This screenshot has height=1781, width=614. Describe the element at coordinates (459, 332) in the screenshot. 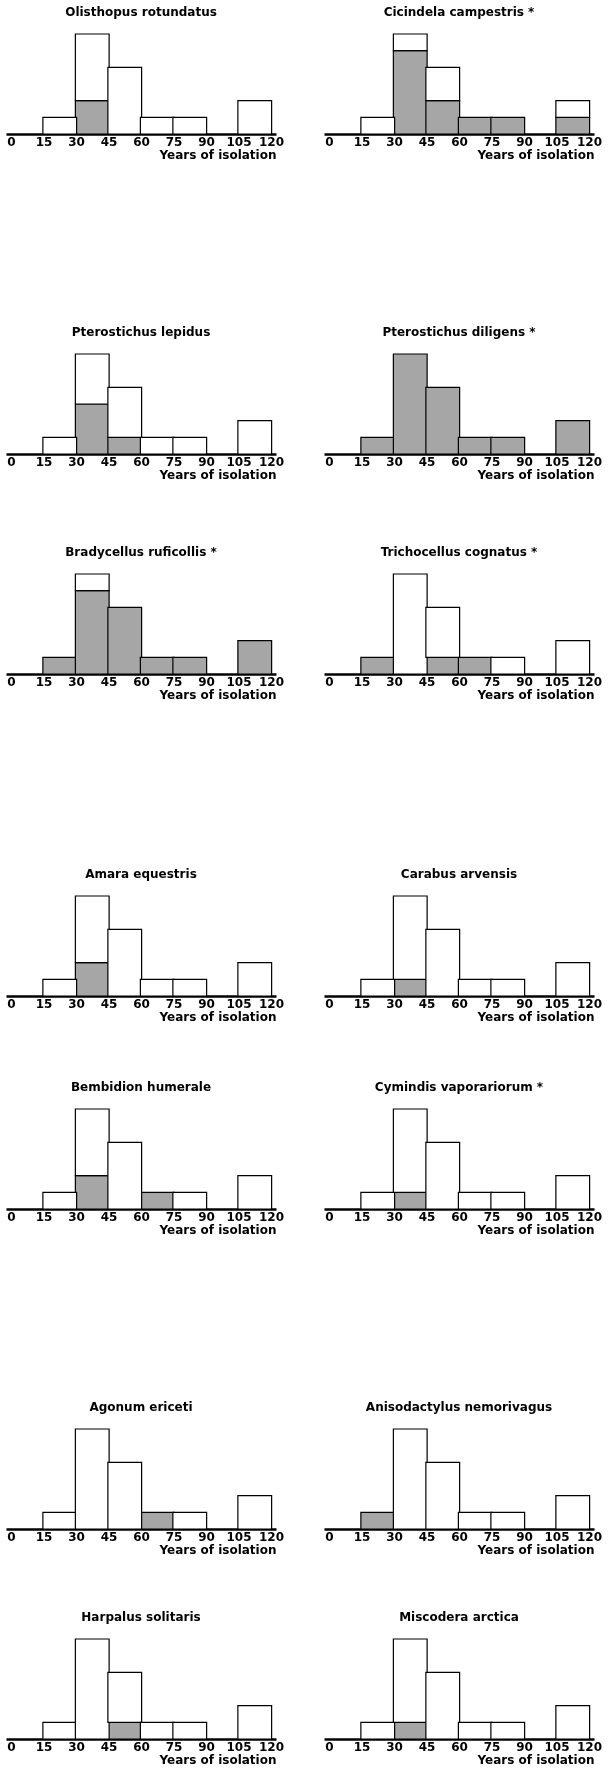

I see `chart-title: Pterostichus diligens *` at that location.